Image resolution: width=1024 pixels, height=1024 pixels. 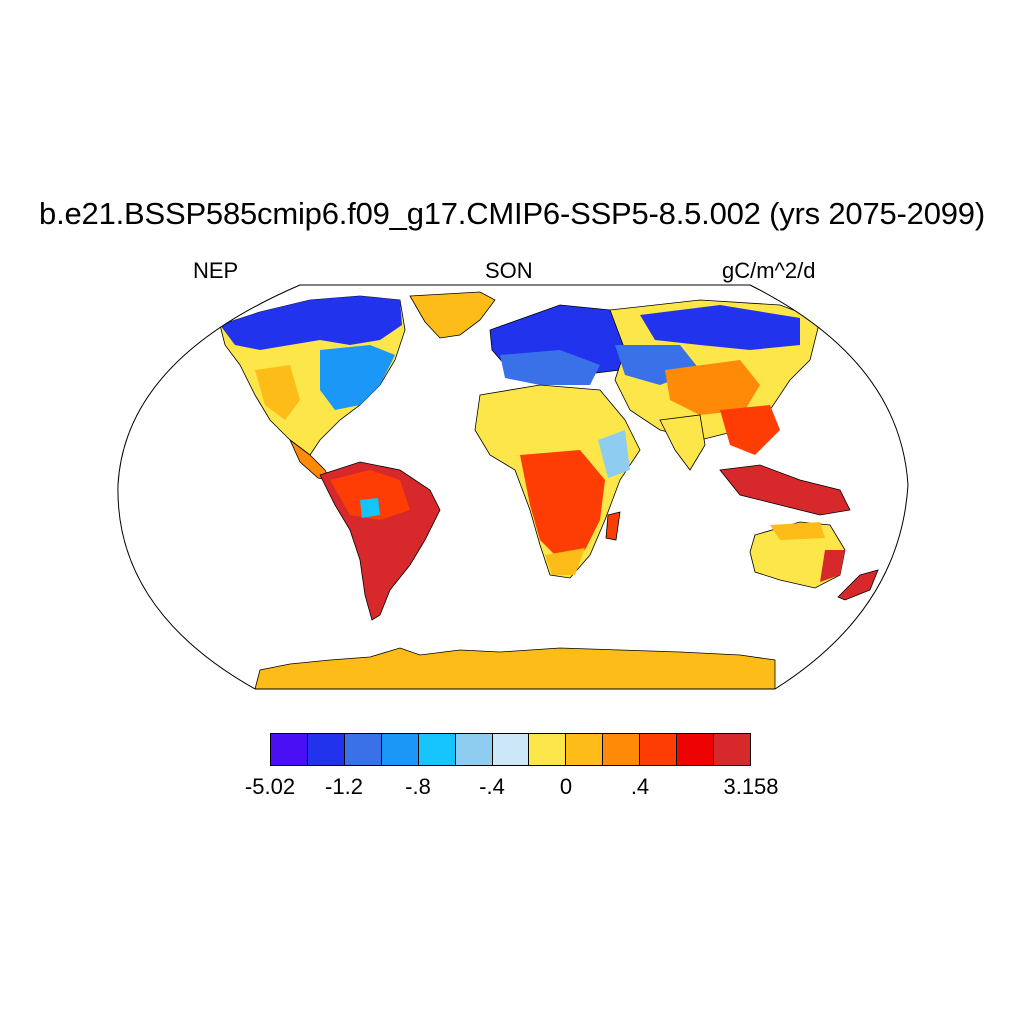 What do you see at coordinates (614, 454) in the screenshot?
I see `region-east-africa` at bounding box center [614, 454].